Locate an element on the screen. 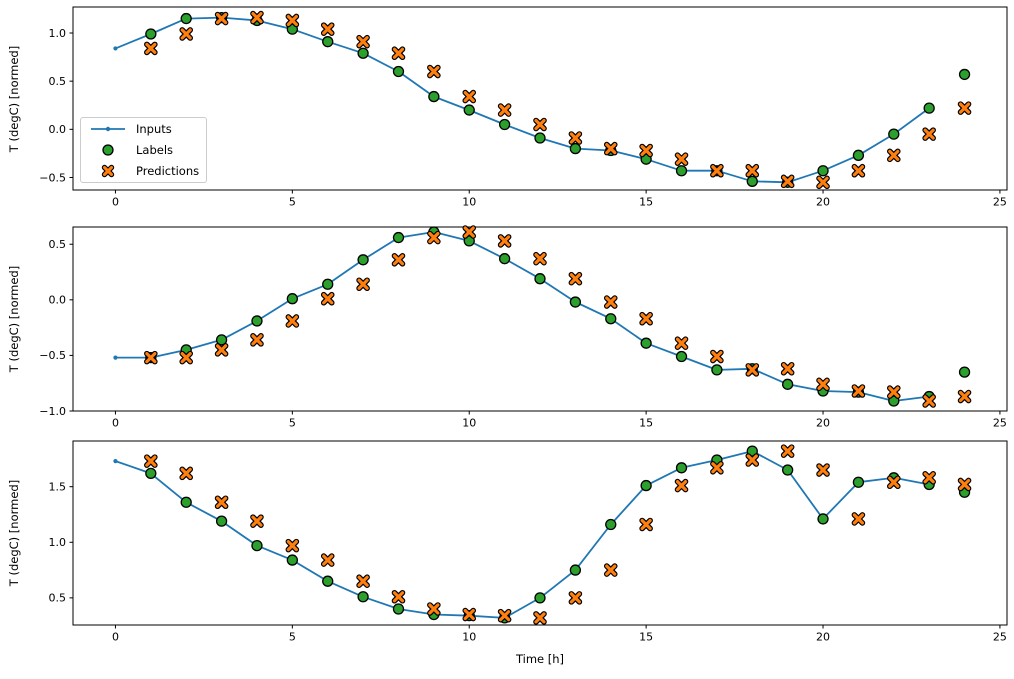 Image resolution: width=1014 pixels, height=679 pixels. y-axis-label-subplot-3: T (degC) [normed] is located at coordinates (14, 533).